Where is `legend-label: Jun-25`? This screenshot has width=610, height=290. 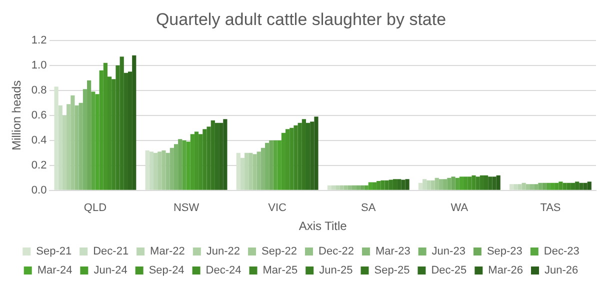
legend-label: Jun-25 is located at coordinates (336, 270).